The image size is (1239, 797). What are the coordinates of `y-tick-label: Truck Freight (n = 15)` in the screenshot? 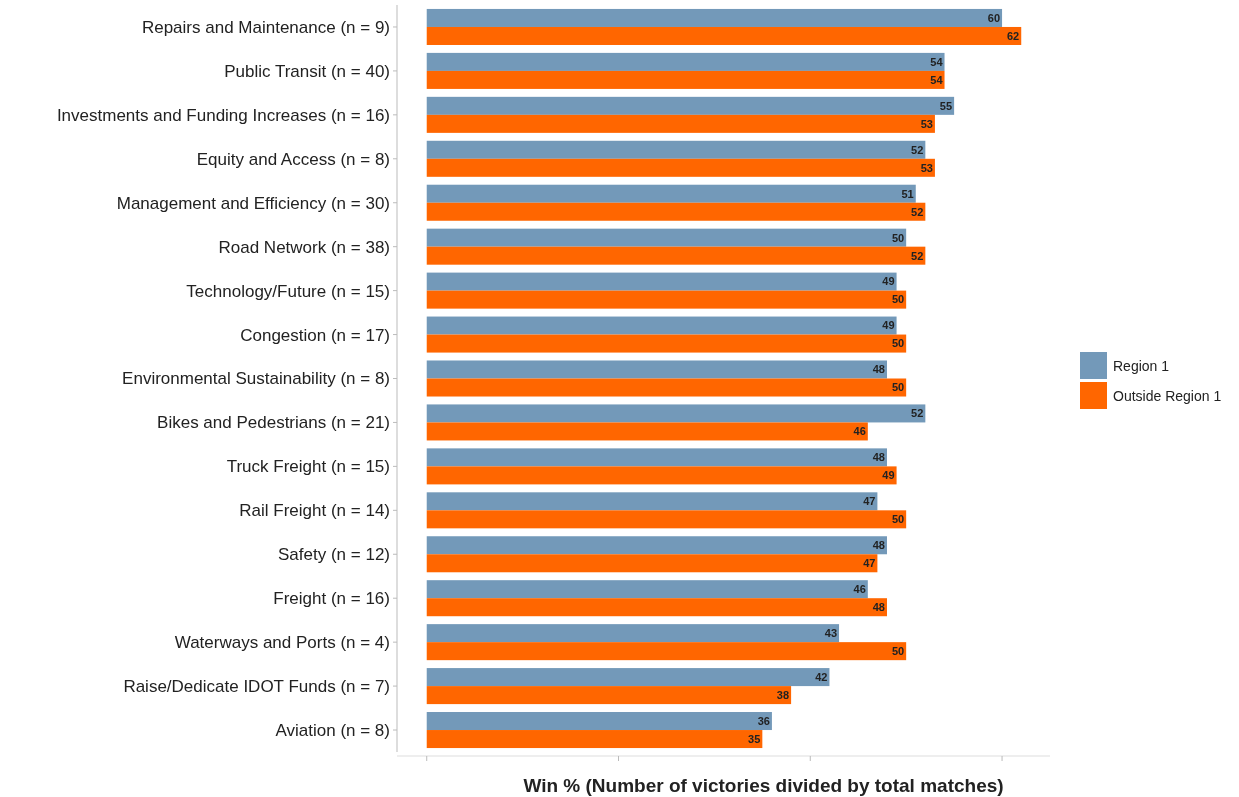 It's located at (308, 467).